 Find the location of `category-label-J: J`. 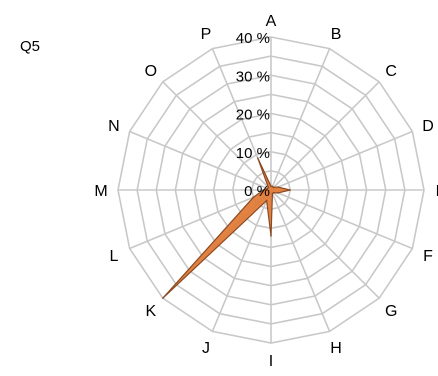

category-label-J: J is located at coordinates (206, 348).